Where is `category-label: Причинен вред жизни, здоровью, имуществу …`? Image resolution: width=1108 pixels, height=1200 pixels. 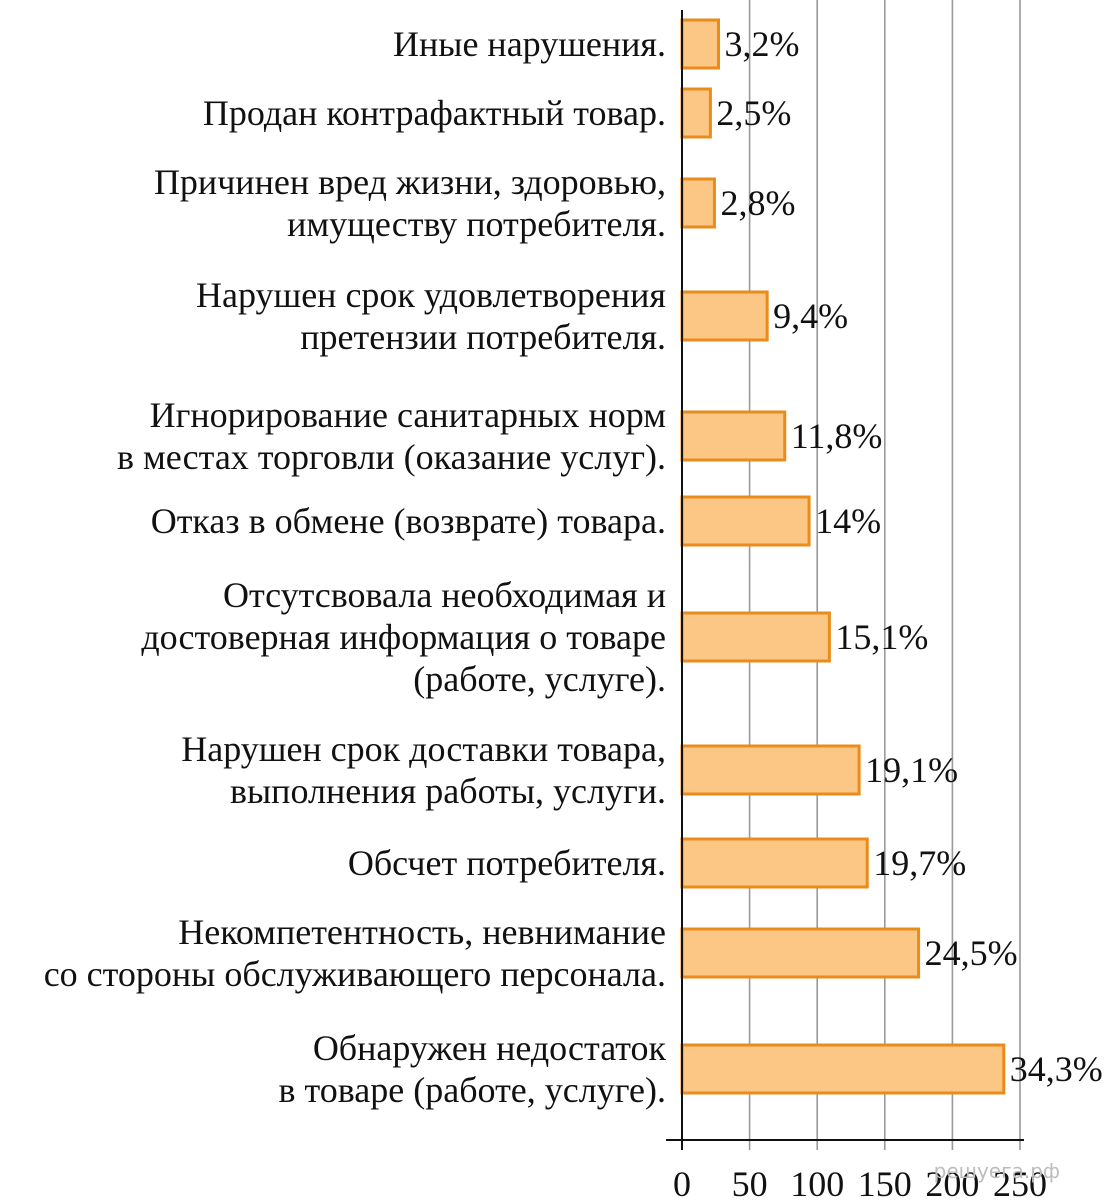 category-label: Причинен вред жизни, здоровью, имуществу … is located at coordinates (410, 203).